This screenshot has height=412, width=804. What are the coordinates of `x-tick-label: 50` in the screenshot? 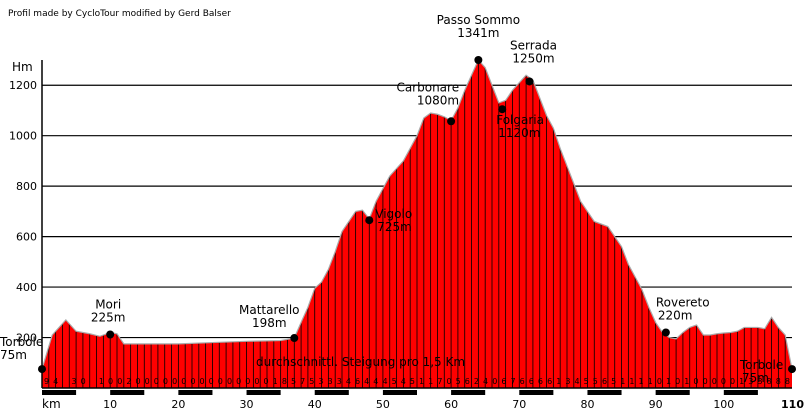 It's located at (383, 404).